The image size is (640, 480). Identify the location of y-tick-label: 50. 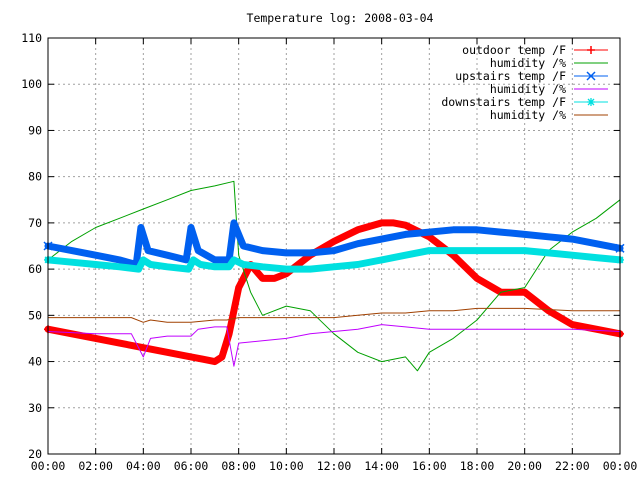
(35, 315).